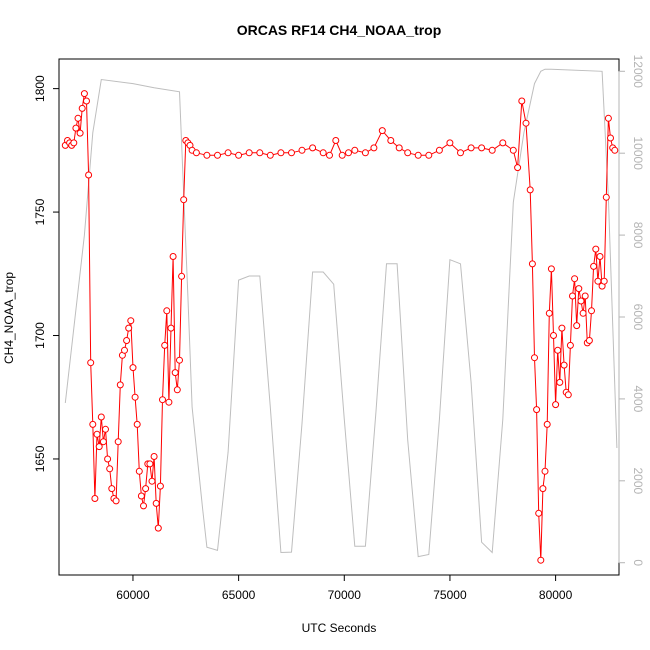 Image resolution: width=650 pixels, height=650 pixels. Describe the element at coordinates (556, 595) in the screenshot. I see `x-tick-label: 80000` at that location.